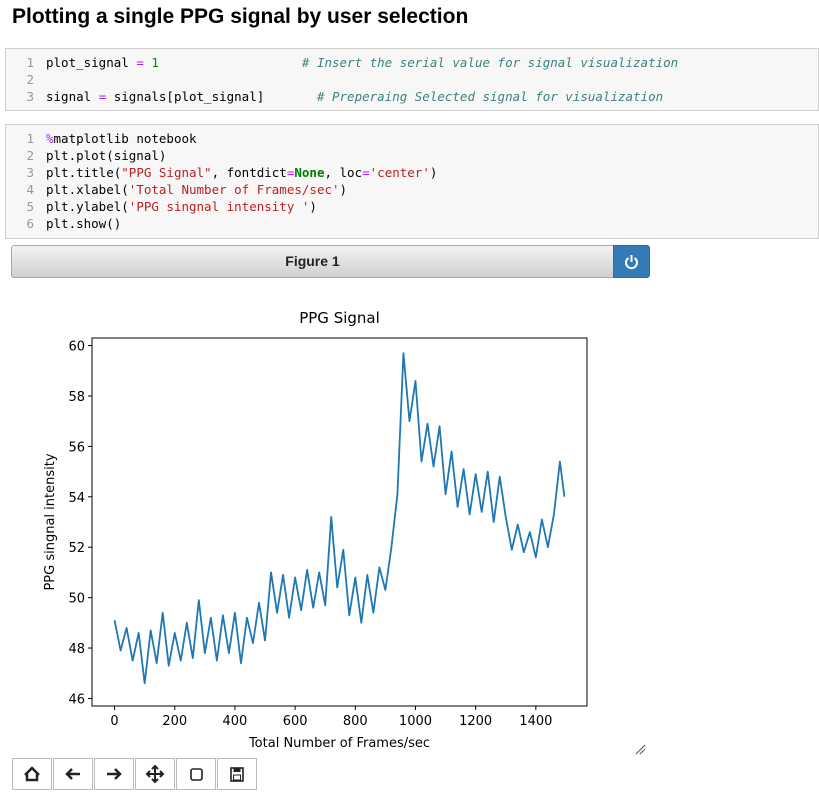 The image size is (819, 801). Describe the element at coordinates (234, 189) in the screenshot. I see `code-token: 'Total Number of Frames/sec'` at that location.